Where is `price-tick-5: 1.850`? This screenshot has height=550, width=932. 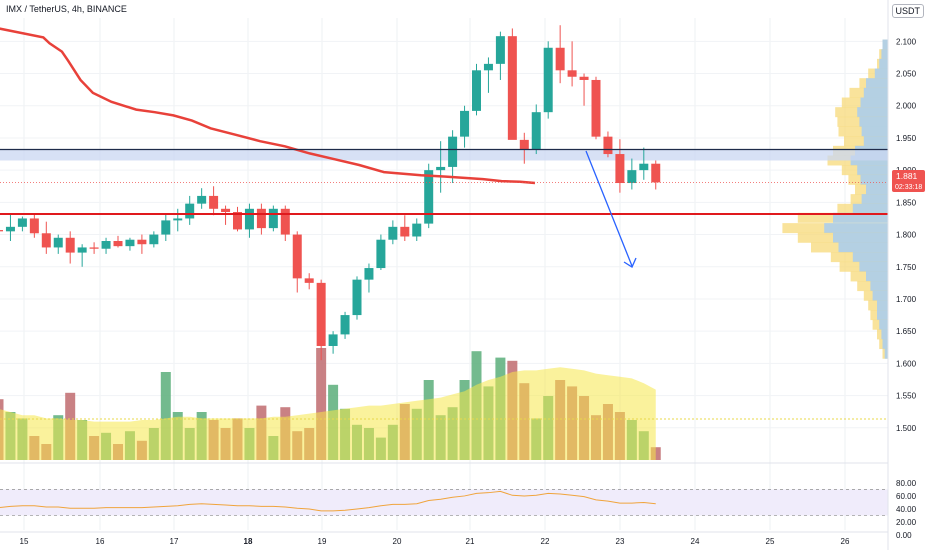
price-tick-5: 1.850 is located at coordinates (906, 202).